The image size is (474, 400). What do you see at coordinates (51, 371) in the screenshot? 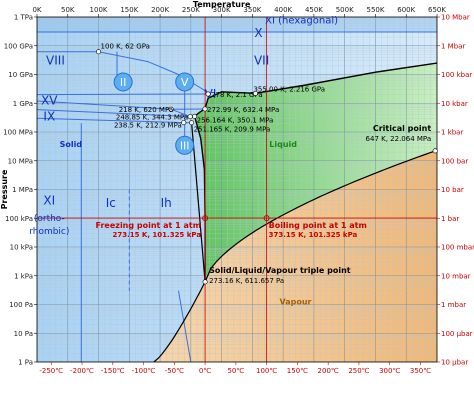
I see `bottom-tick-label: -250℃` at bounding box center [51, 371].